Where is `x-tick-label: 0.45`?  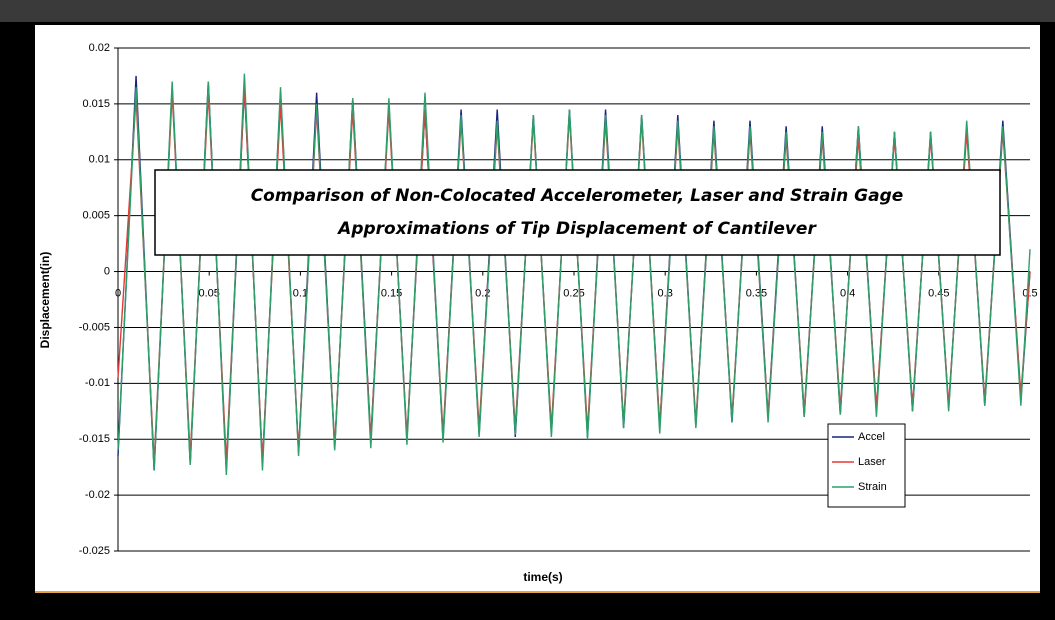 x-tick-label: 0.45 is located at coordinates (938, 293).